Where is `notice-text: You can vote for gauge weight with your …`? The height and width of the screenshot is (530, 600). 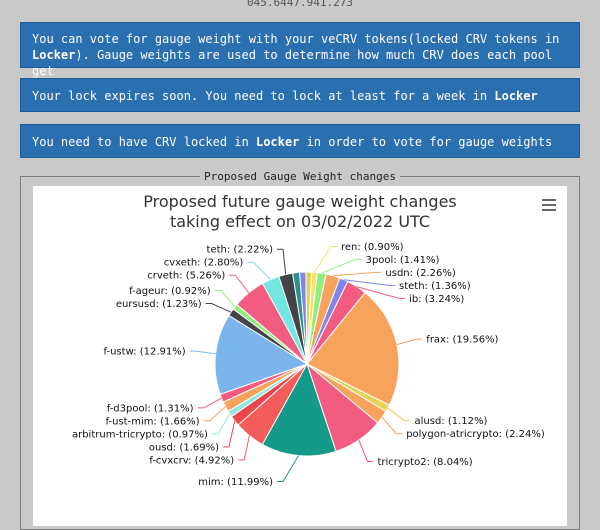 notice-text: You can vote for gauge weight with your … is located at coordinates (296, 39).